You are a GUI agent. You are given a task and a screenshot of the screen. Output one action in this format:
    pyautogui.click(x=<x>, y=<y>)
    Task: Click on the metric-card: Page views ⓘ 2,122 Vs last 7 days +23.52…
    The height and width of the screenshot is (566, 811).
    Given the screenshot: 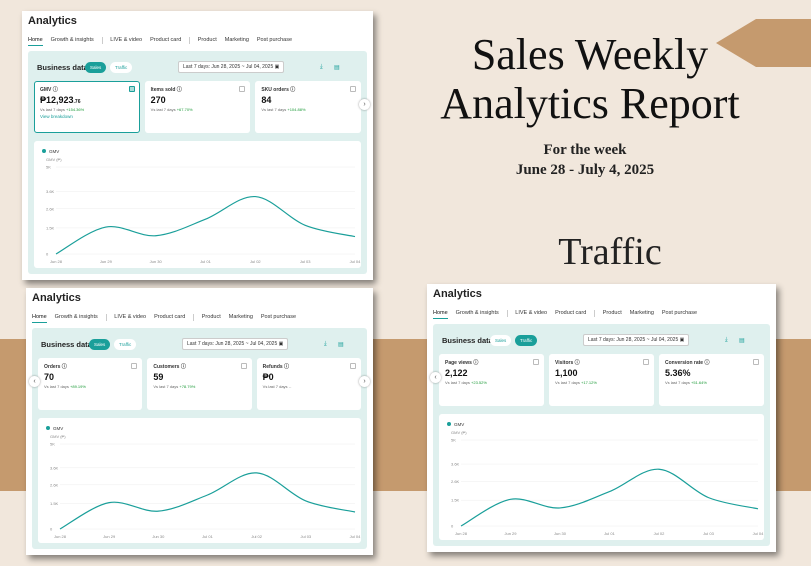 What is the action you would take?
    pyautogui.click(x=491, y=380)
    